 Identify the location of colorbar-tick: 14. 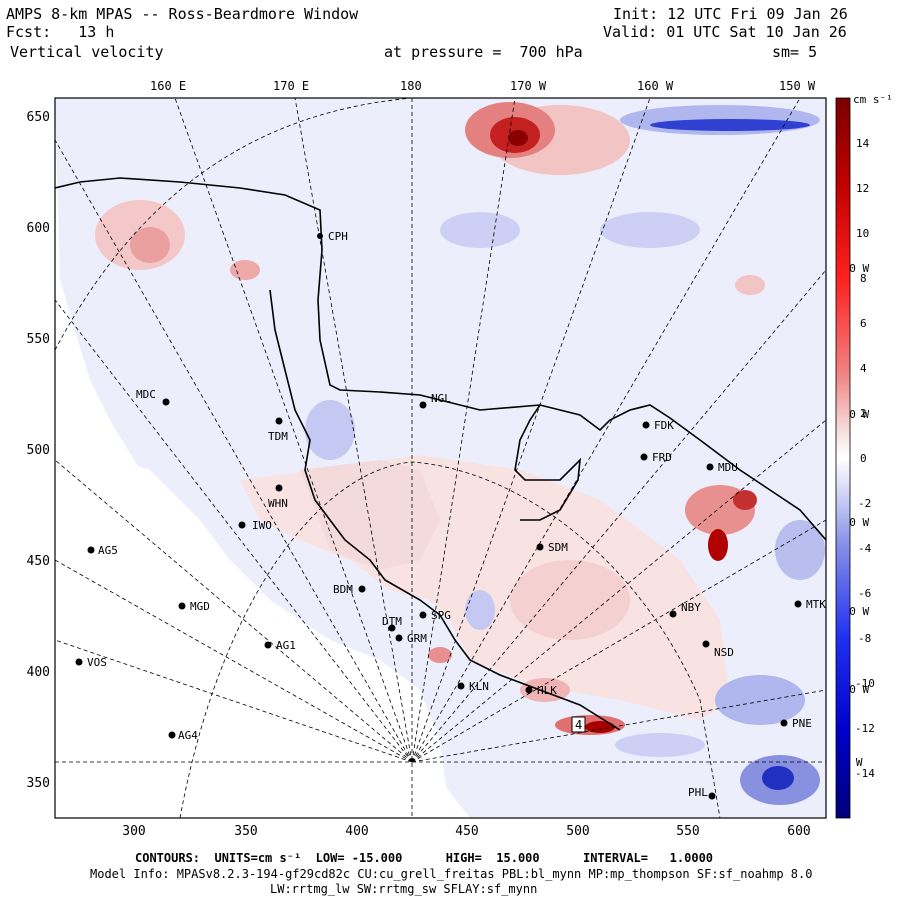
(863, 143).